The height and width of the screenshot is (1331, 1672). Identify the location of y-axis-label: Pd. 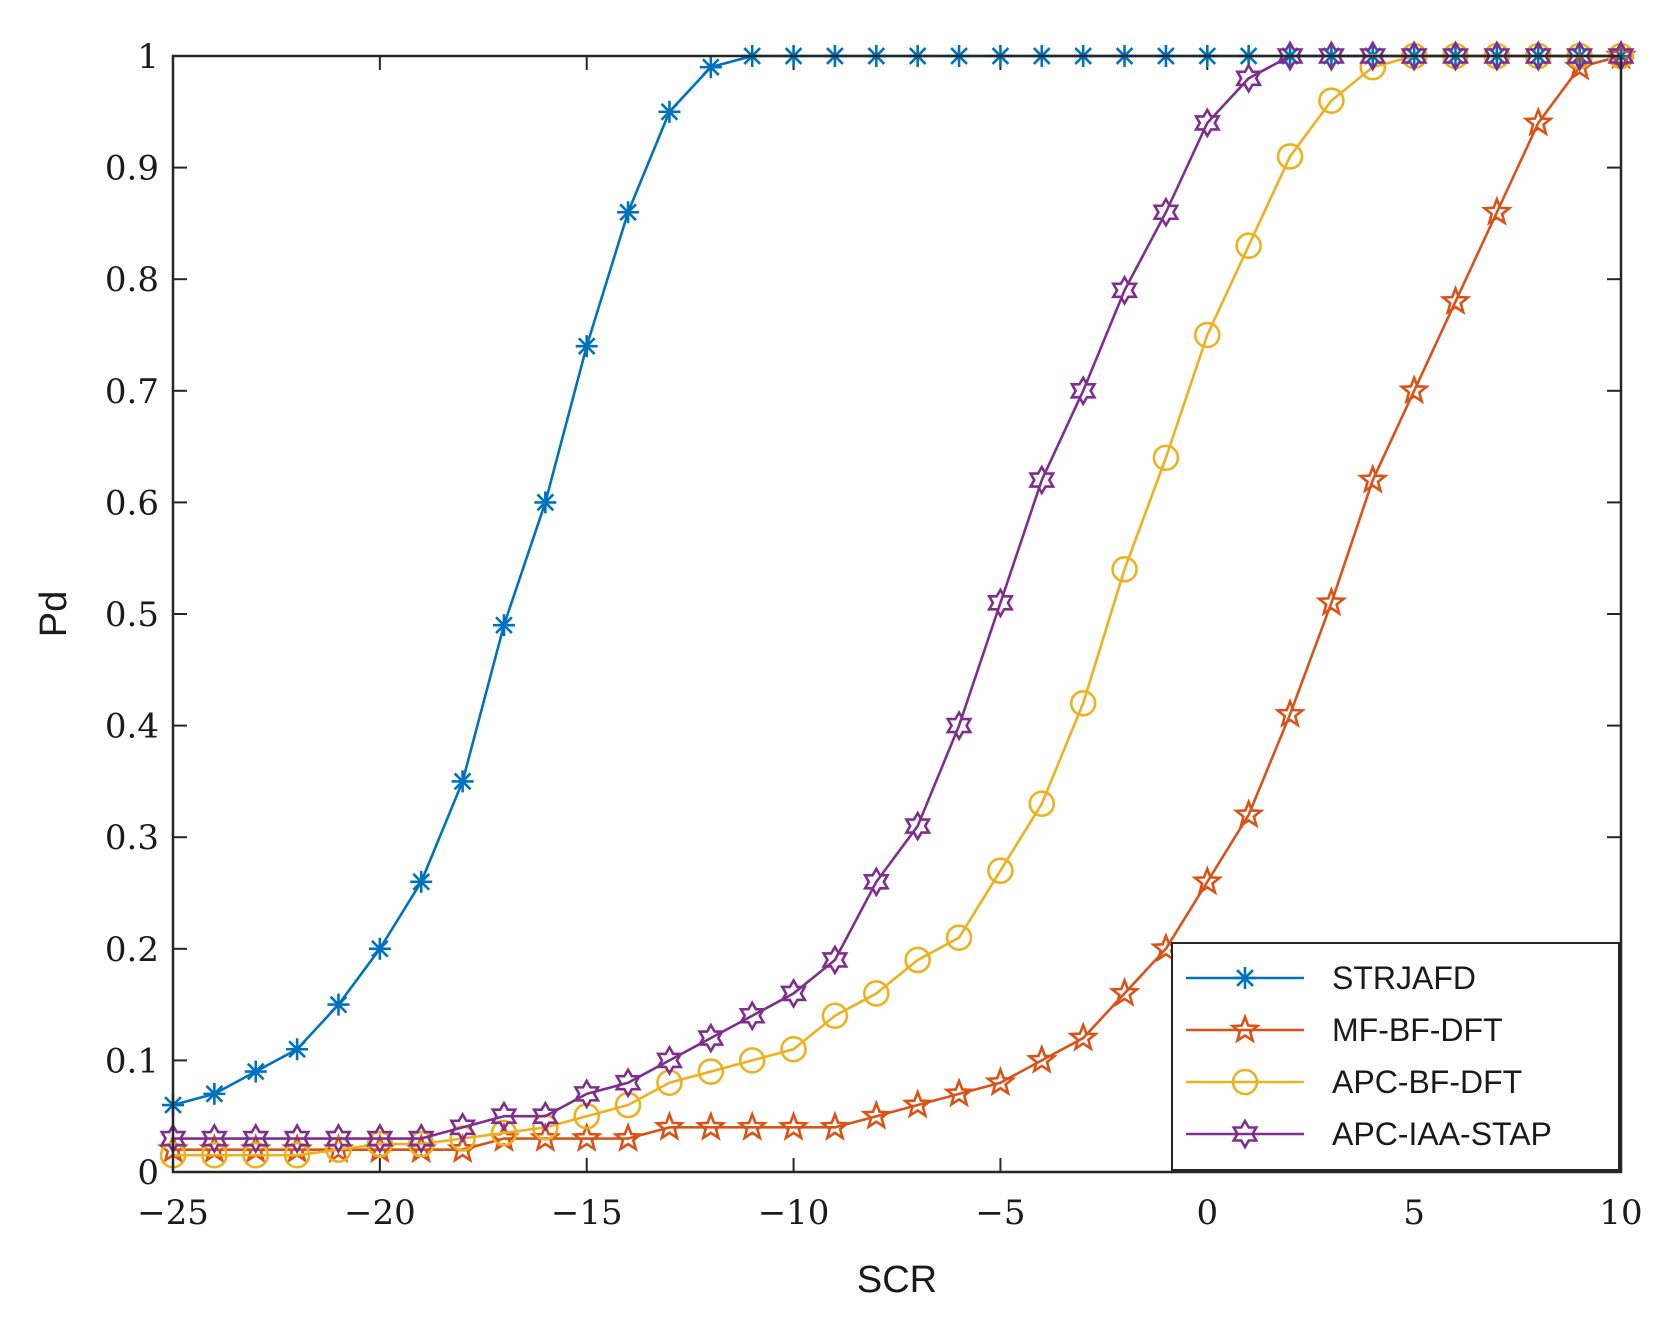
(54, 614).